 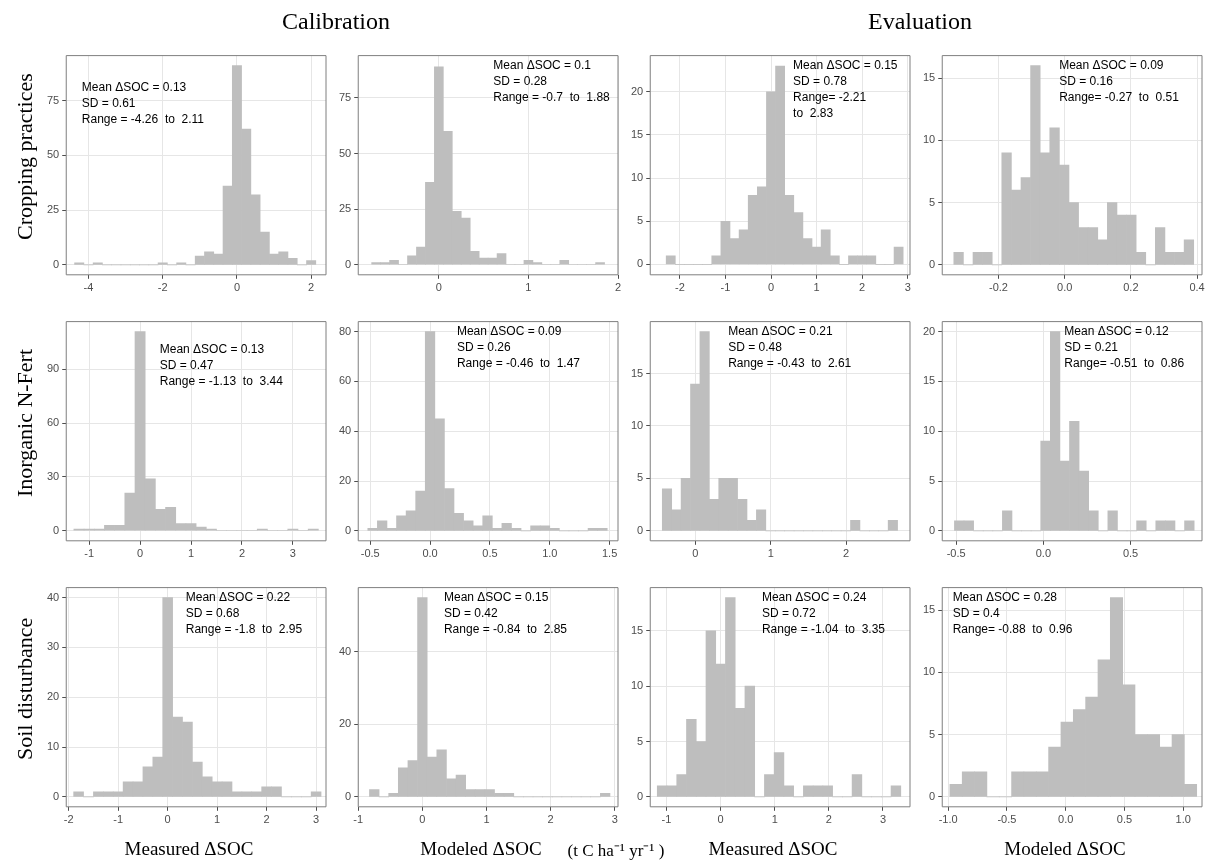 I want to click on annotation: Range= -0.27 to 0.51, so click(x=1119, y=97).